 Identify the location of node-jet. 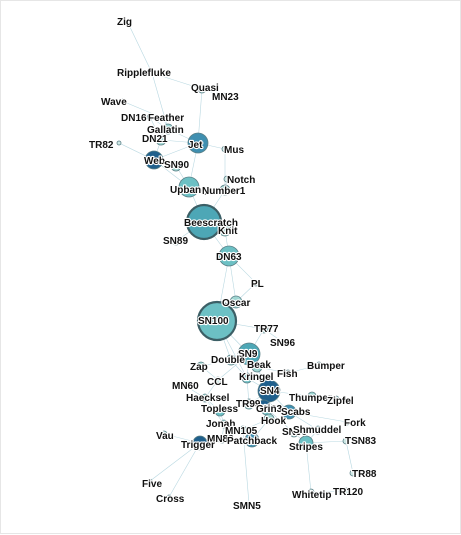
(198, 143).